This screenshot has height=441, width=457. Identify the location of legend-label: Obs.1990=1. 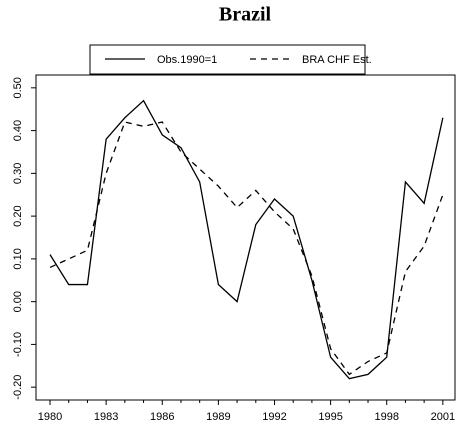
(187, 60).